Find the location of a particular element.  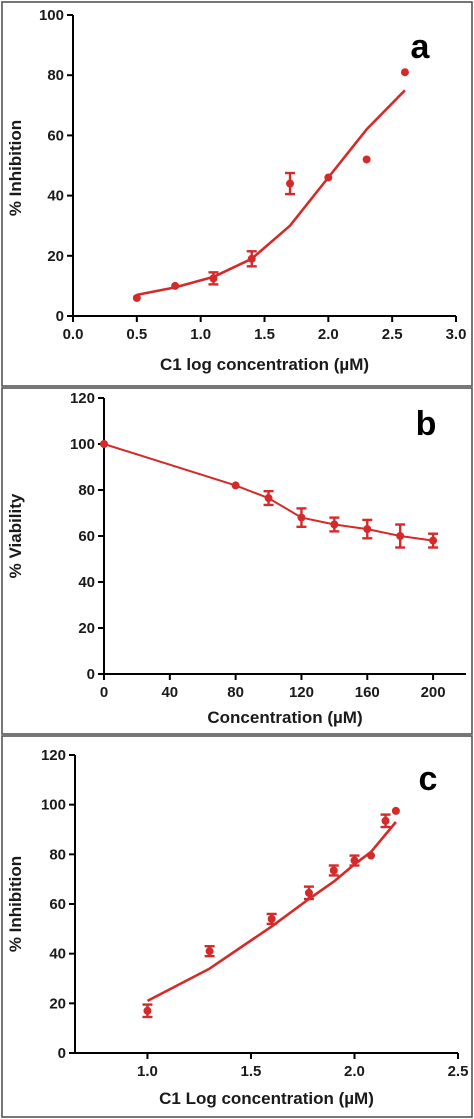

panel-letter: b is located at coordinates (426, 424).